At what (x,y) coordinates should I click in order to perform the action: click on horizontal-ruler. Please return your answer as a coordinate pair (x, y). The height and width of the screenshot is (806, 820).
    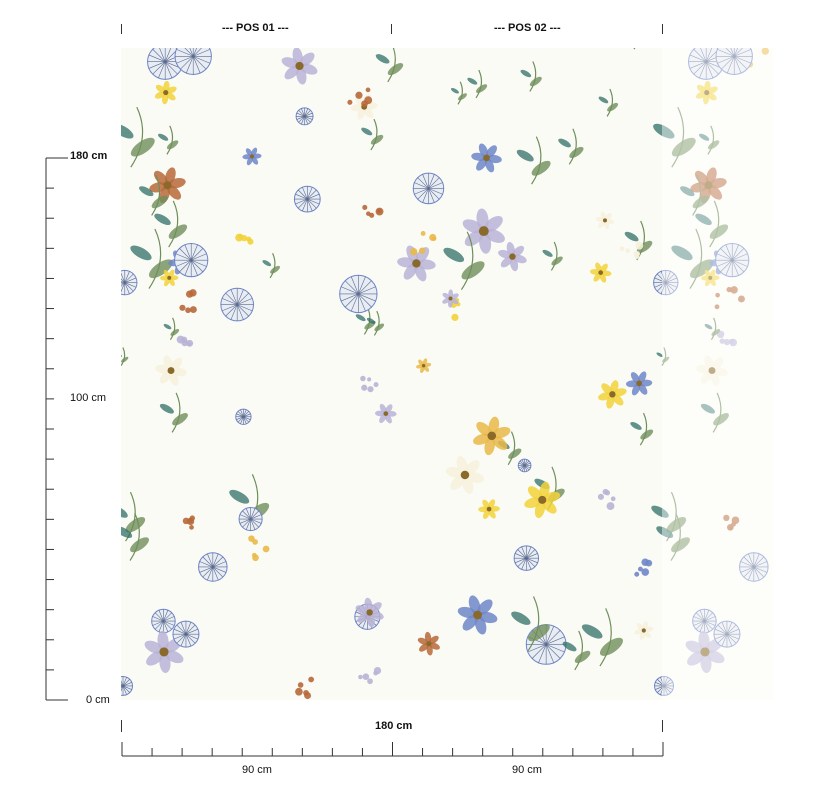
    Looking at the image, I should click on (392, 749).